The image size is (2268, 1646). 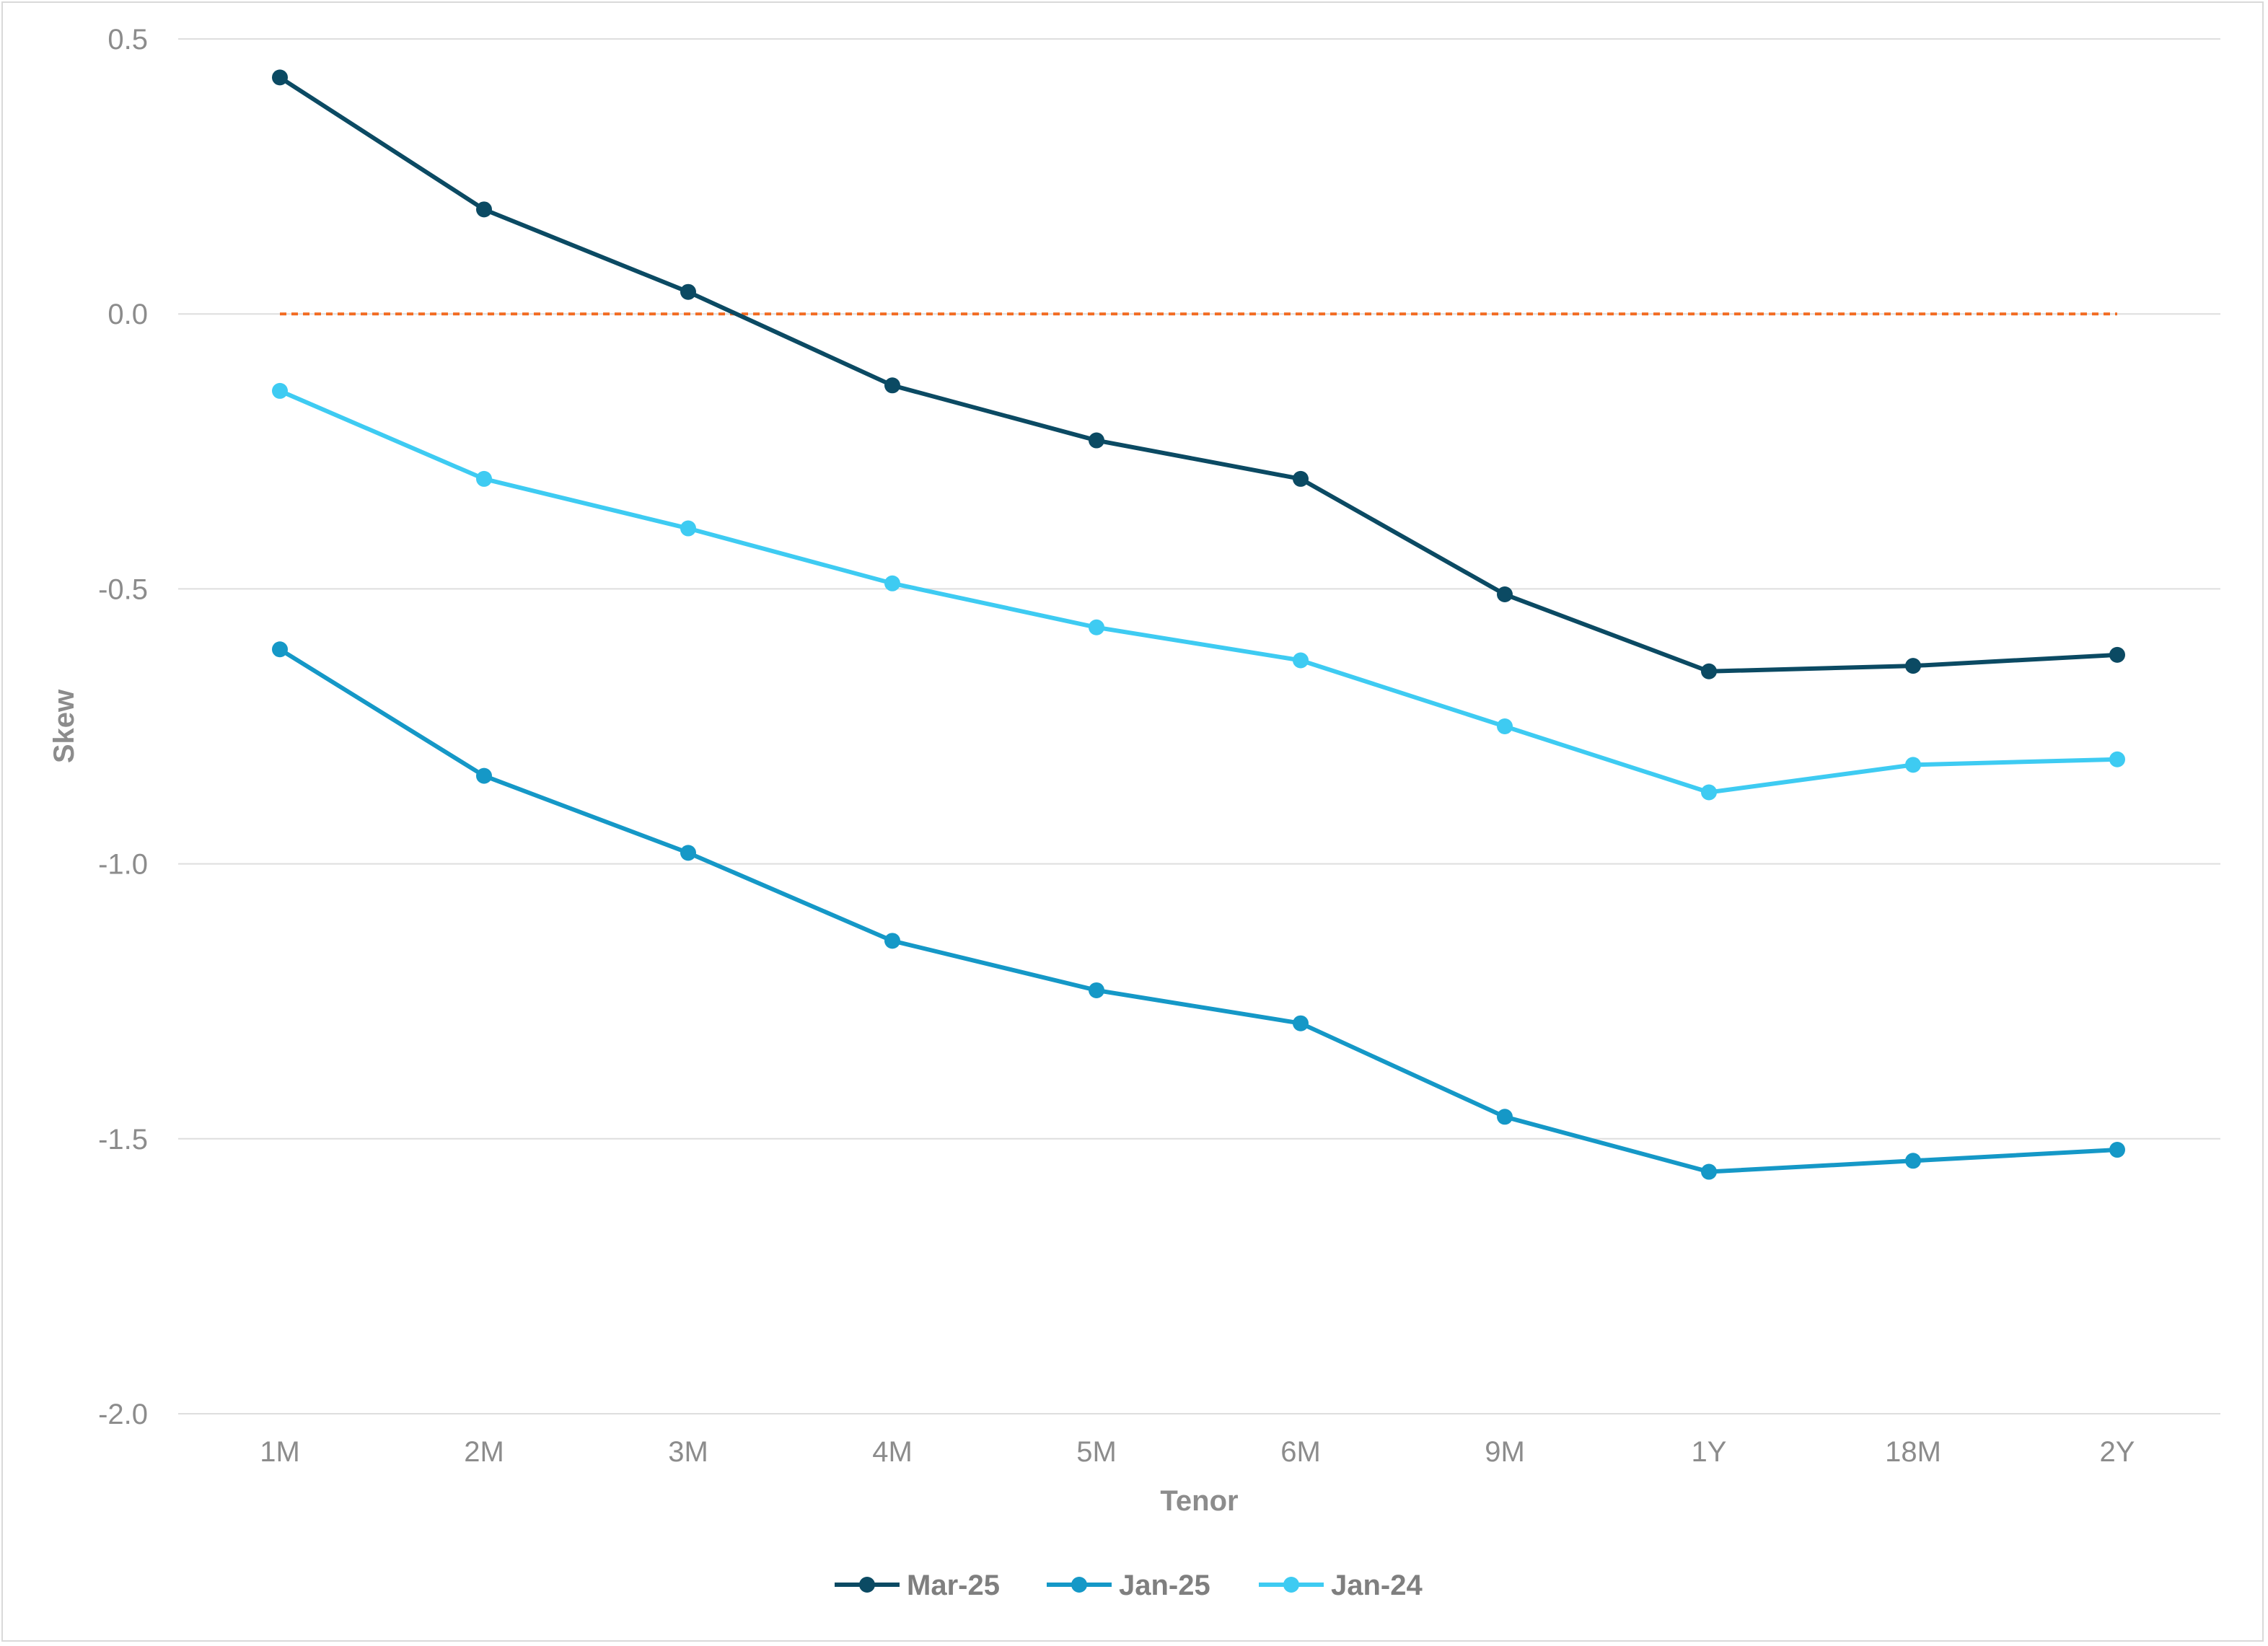 I want to click on x-tick-label: 3M, so click(x=688, y=1452).